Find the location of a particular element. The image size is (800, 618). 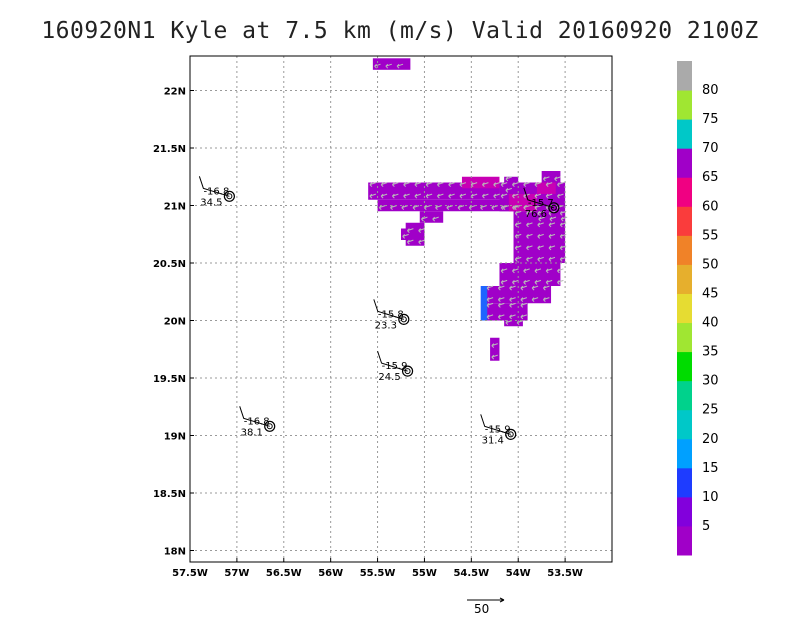

observation-temperature: -15.7 is located at coordinates (541, 203).